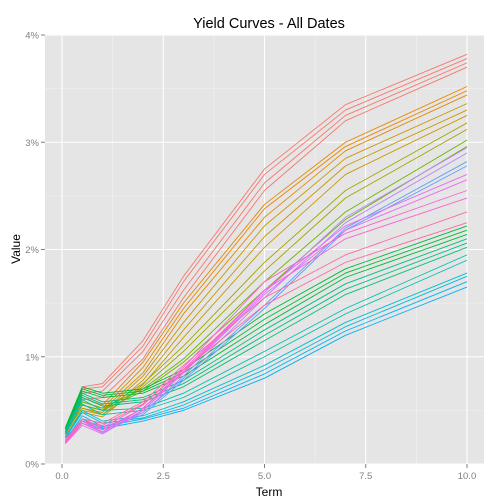 This screenshot has height=504, width=504. Describe the element at coordinates (467, 476) in the screenshot. I see `x-tick-label: 10.0` at that location.